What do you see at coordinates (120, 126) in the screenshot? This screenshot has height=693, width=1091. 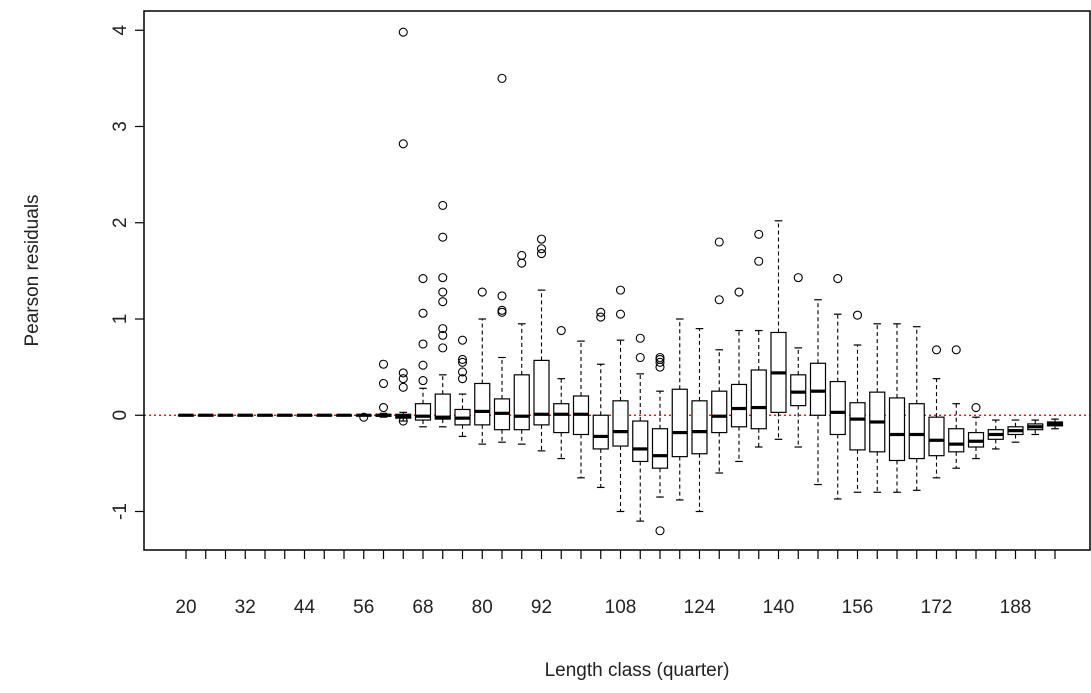 I see `y-tick-label: 3` at bounding box center [120, 126].